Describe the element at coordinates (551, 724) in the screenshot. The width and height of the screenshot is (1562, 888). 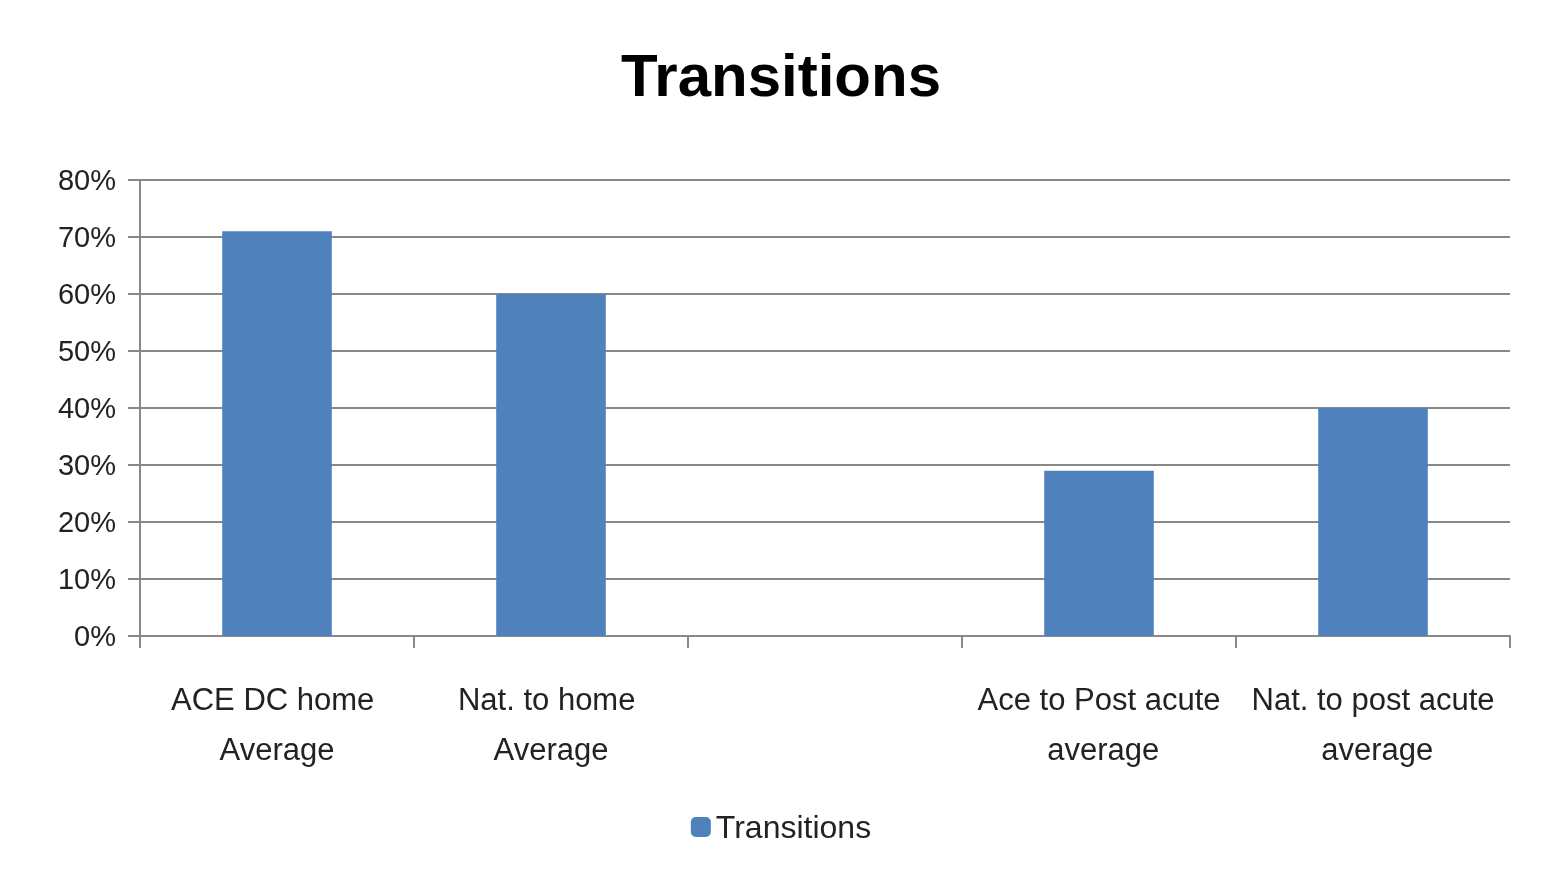
I see `x-tick-label: Nat. to home Average` at that location.